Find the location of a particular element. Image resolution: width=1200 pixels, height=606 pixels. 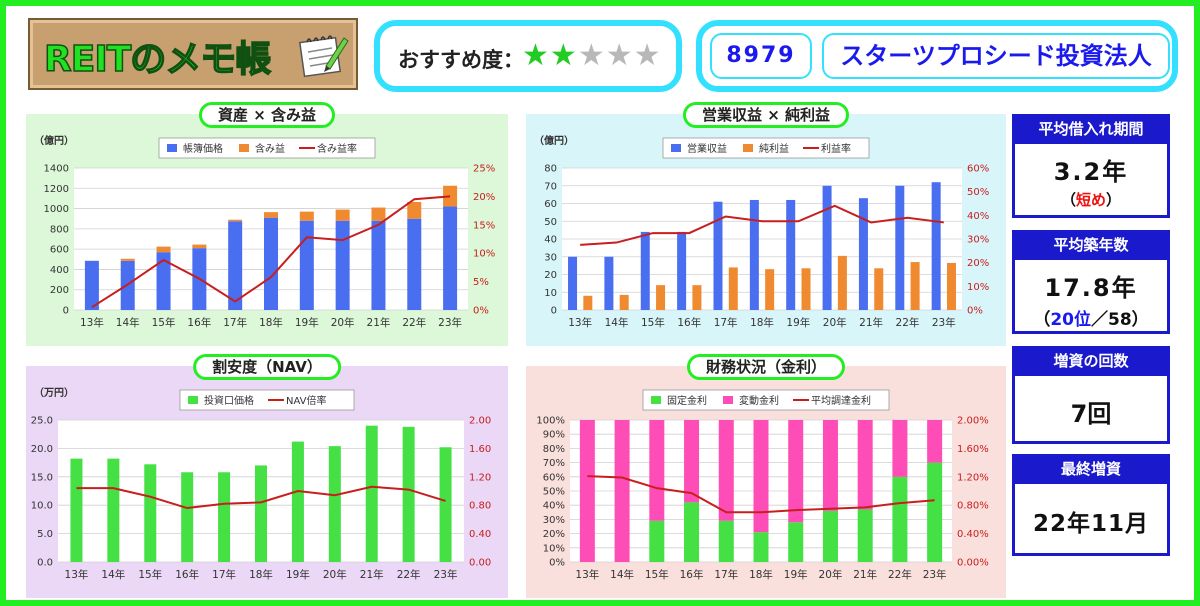

title-board: REITのメモ帳 is located at coordinates (193, 54).